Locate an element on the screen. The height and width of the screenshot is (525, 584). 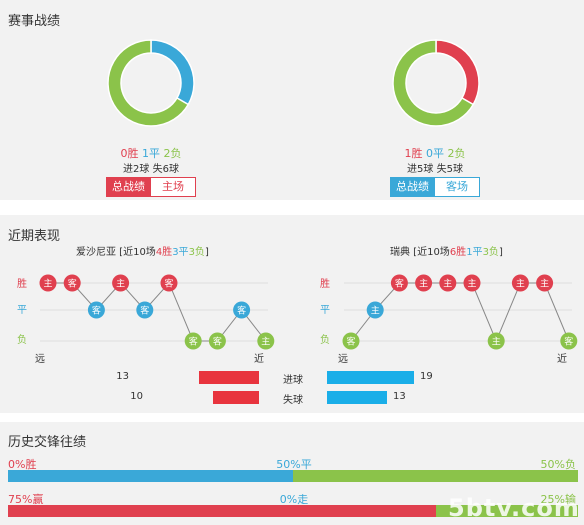
away-draw-count: 0平 is located at coordinates (435, 153).